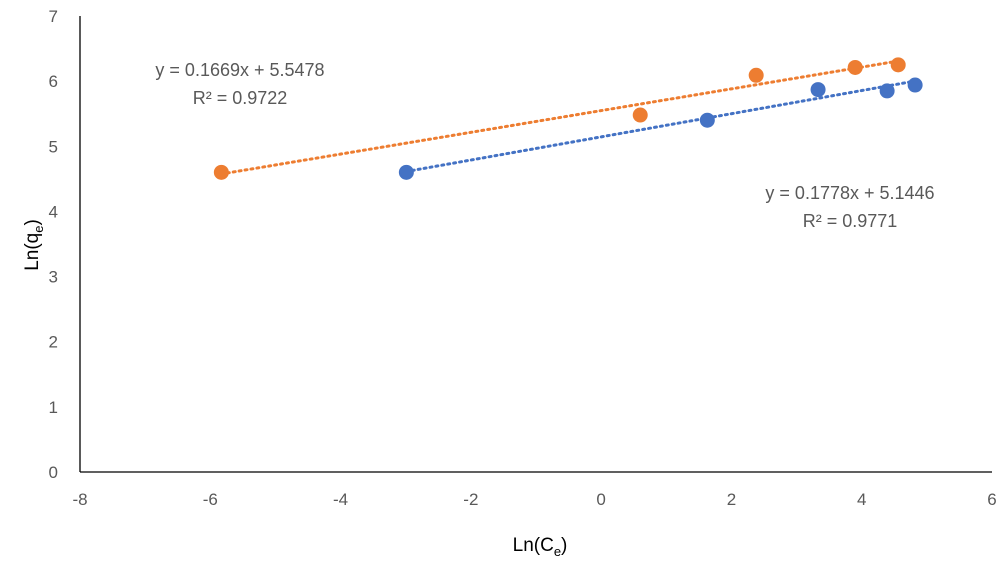 This screenshot has width=1005, height=565. I want to click on x-tick-label: 2, so click(731, 499).